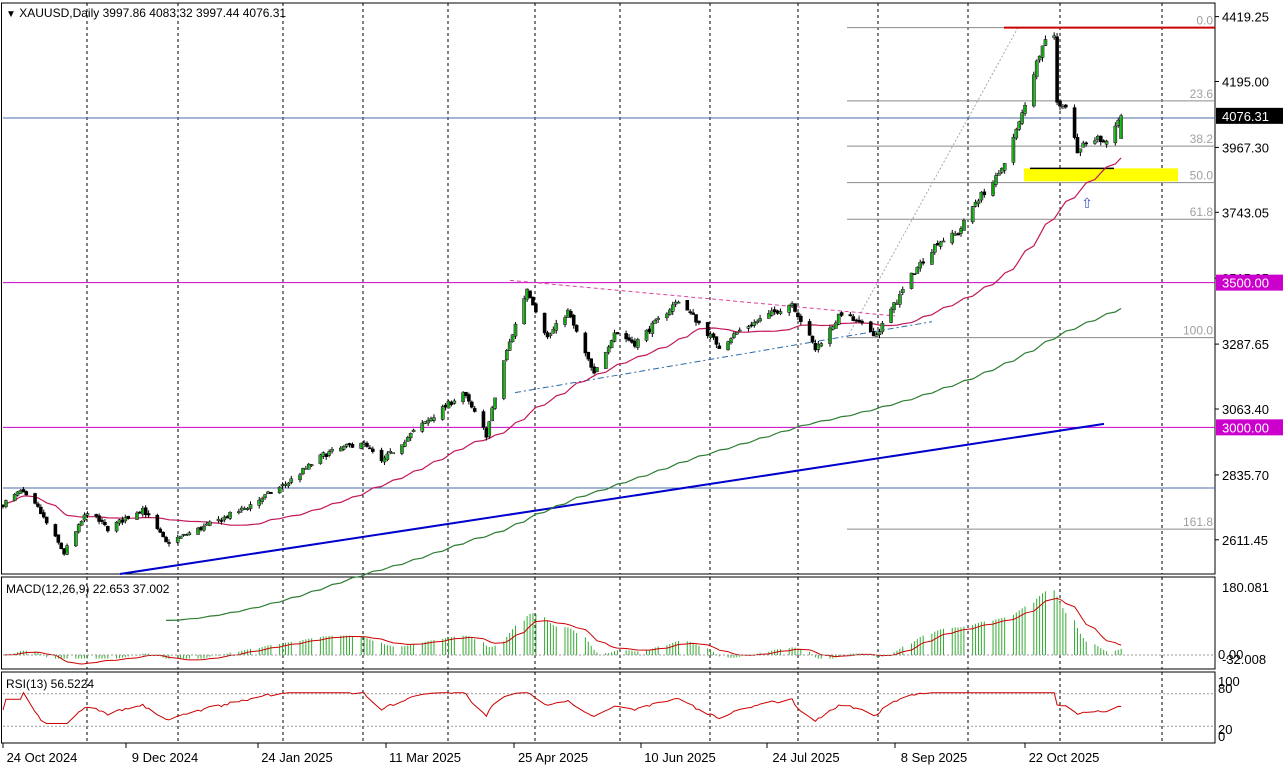 The height and width of the screenshot is (776, 1287). What do you see at coordinates (1245, 212) in the screenshot?
I see `price-tick-label: 3743.05` at bounding box center [1245, 212].